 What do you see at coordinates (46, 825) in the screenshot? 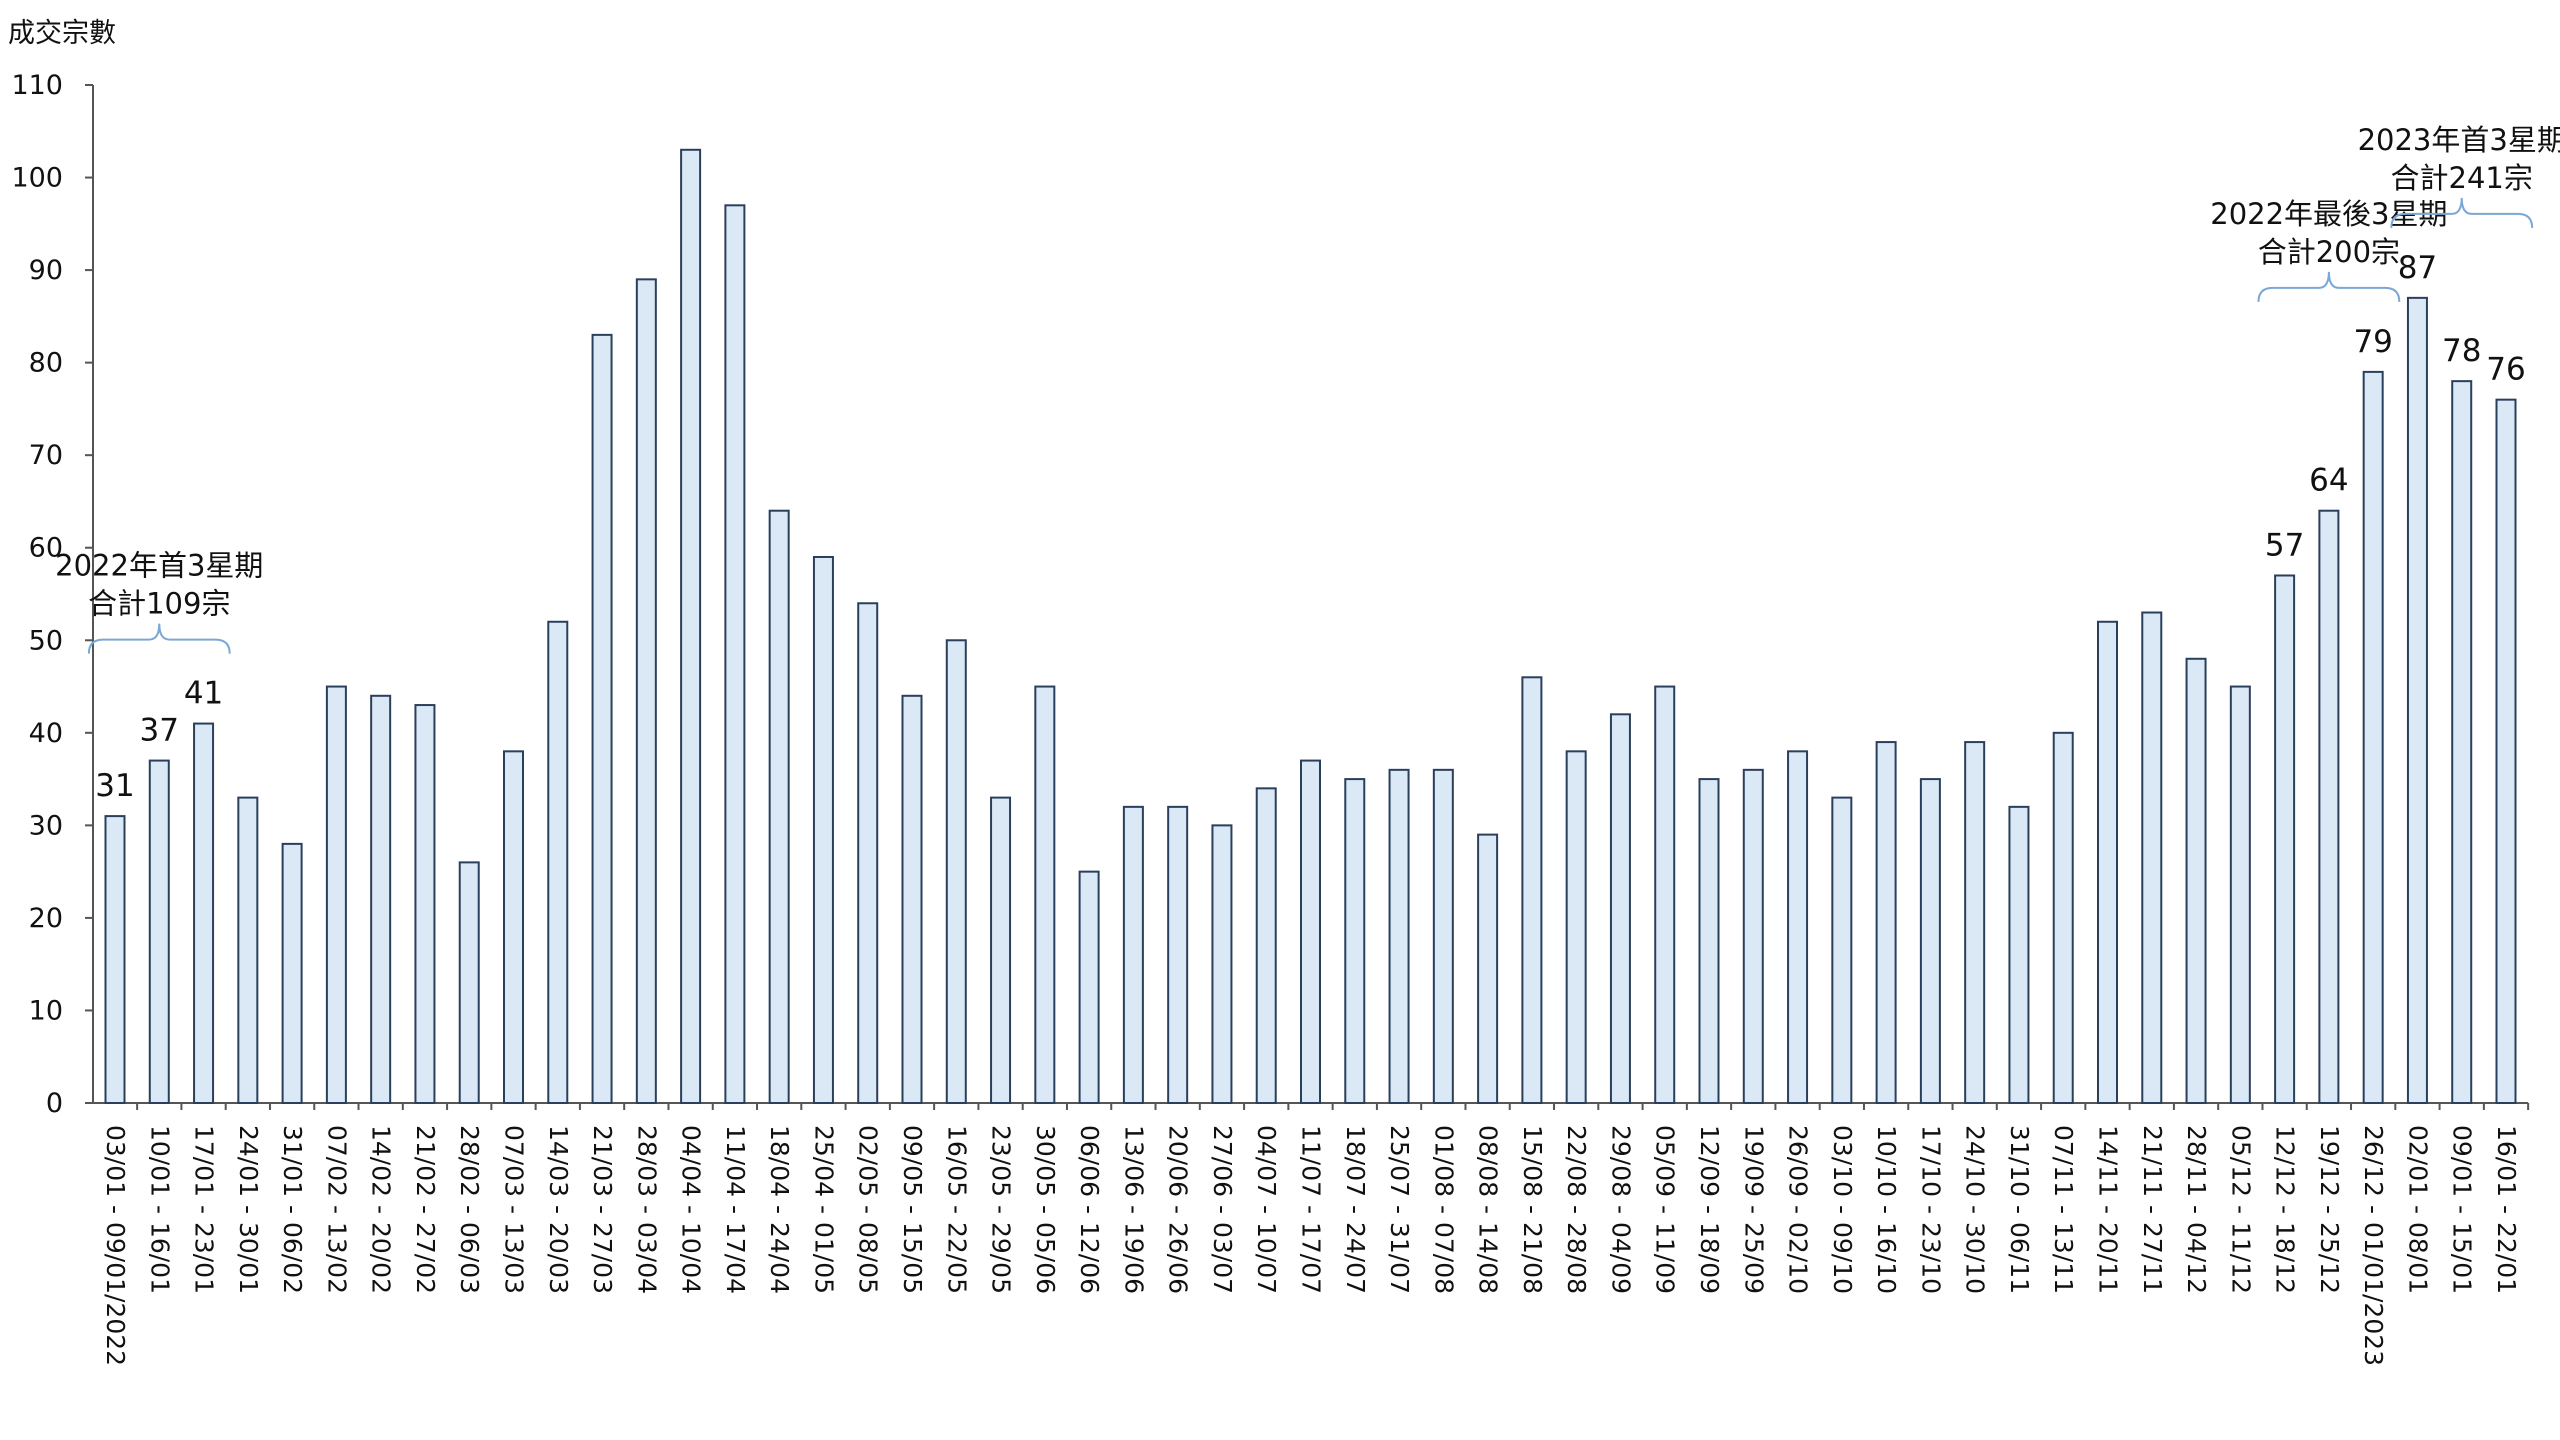
I see `y-tick-label: 30` at bounding box center [46, 825].